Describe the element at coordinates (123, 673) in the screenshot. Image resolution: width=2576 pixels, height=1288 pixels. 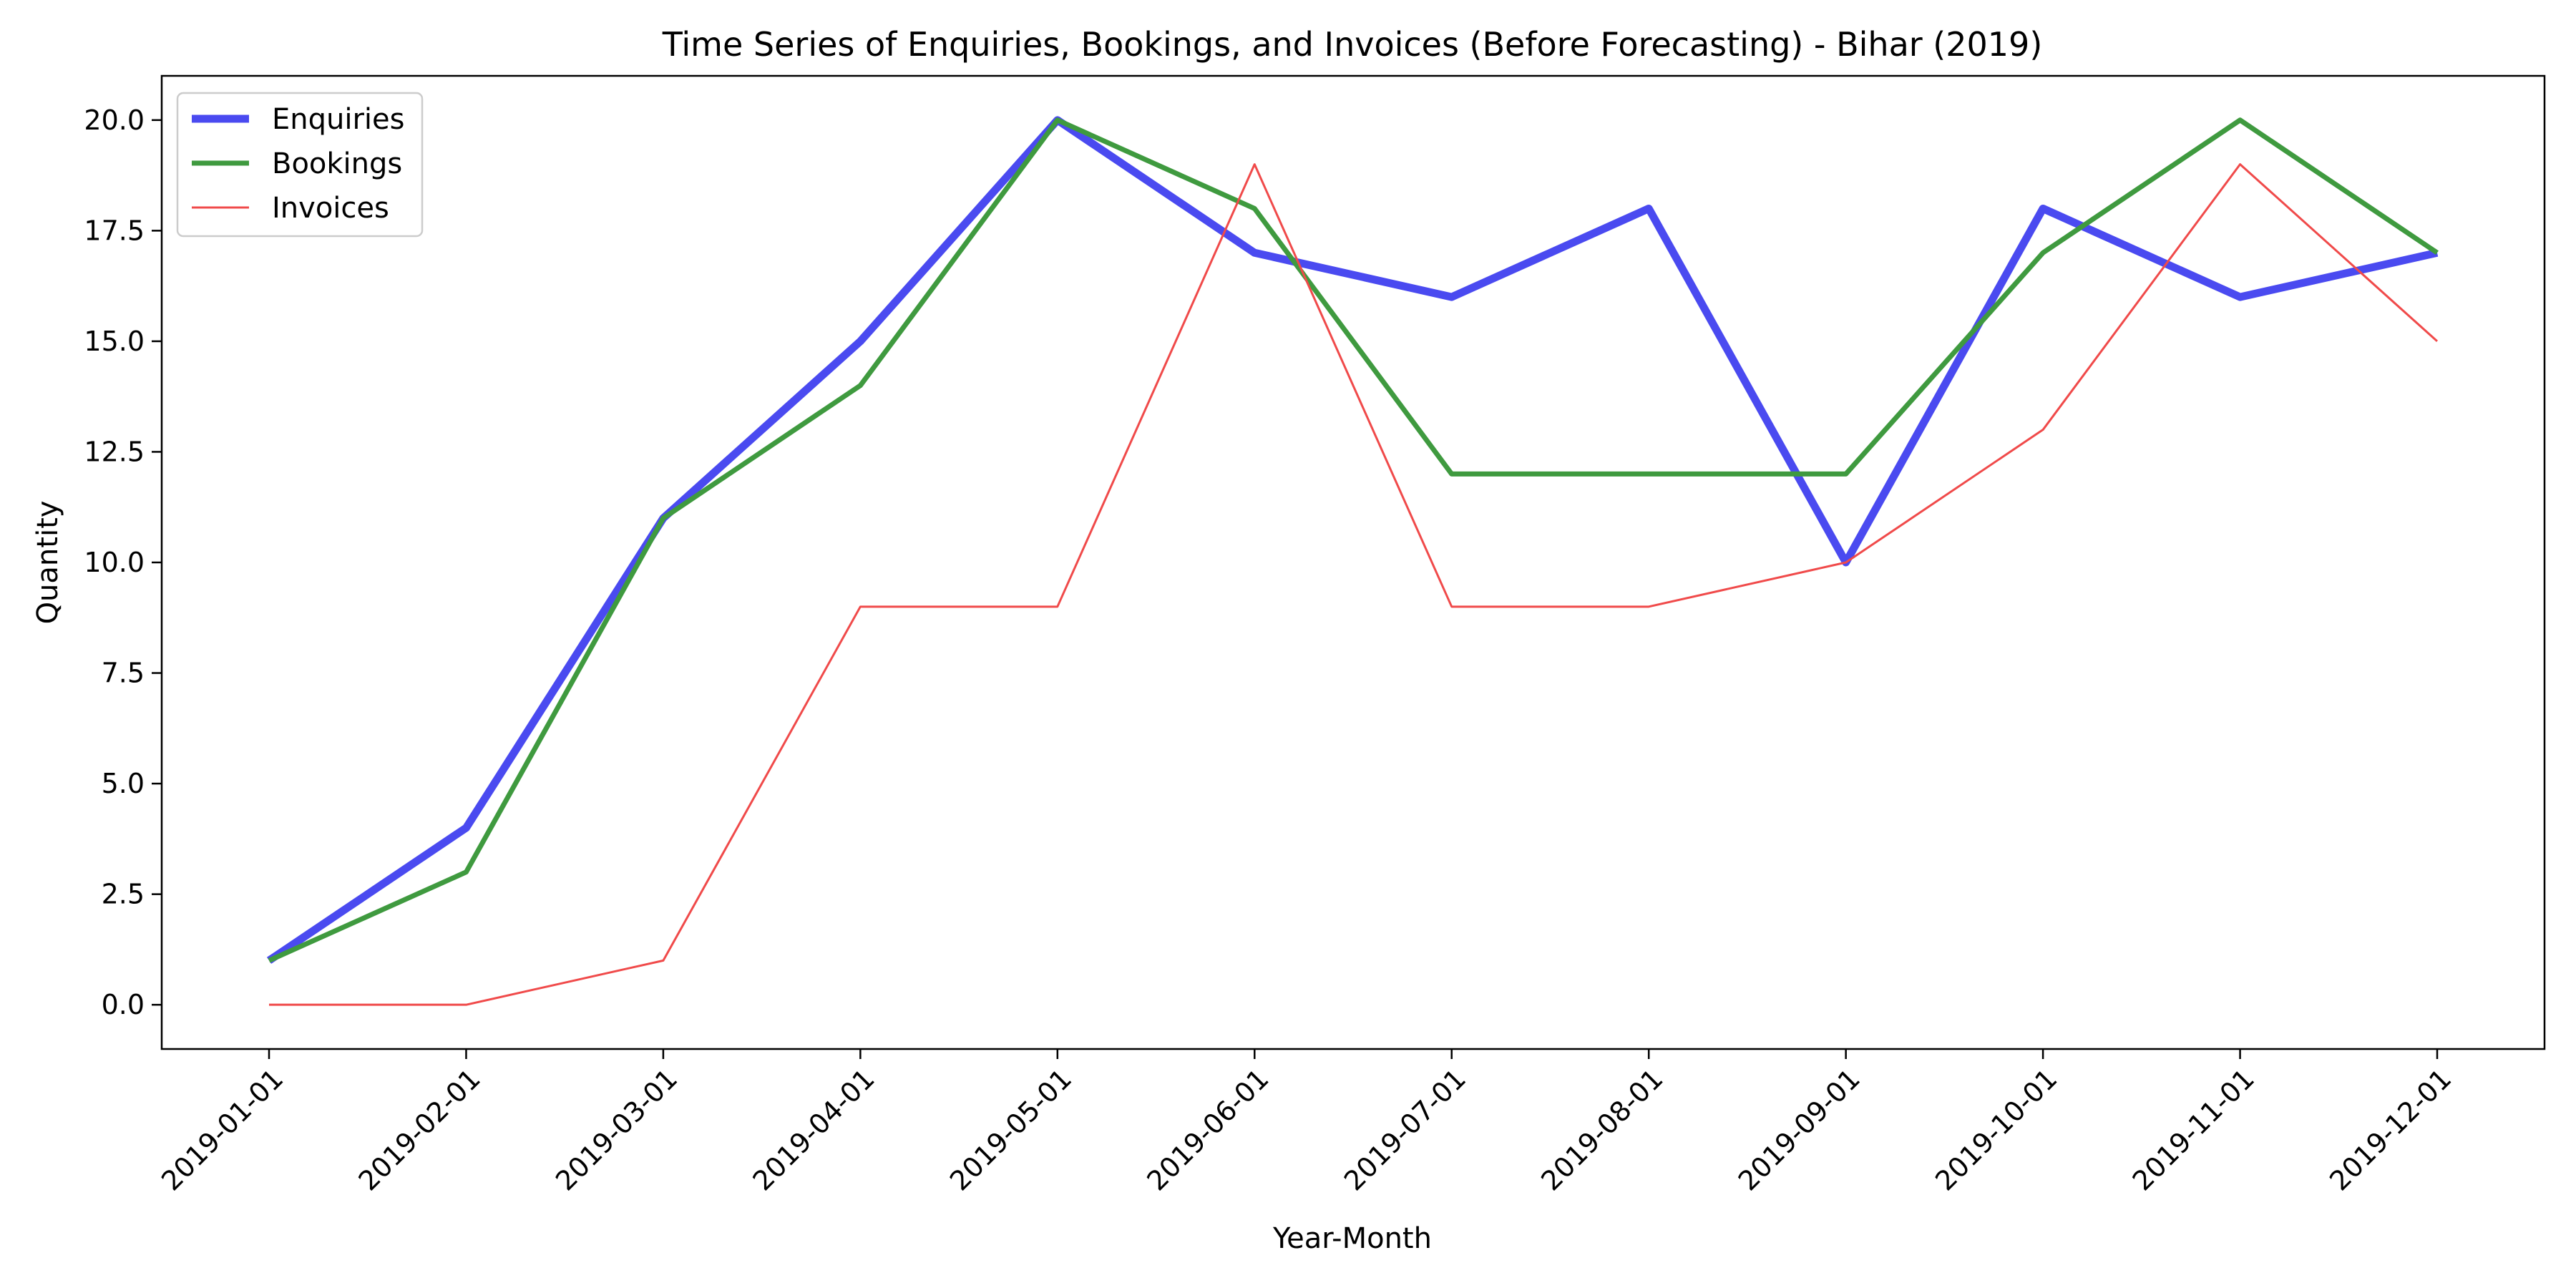
I see `y-tick-label: 7.5` at that location.